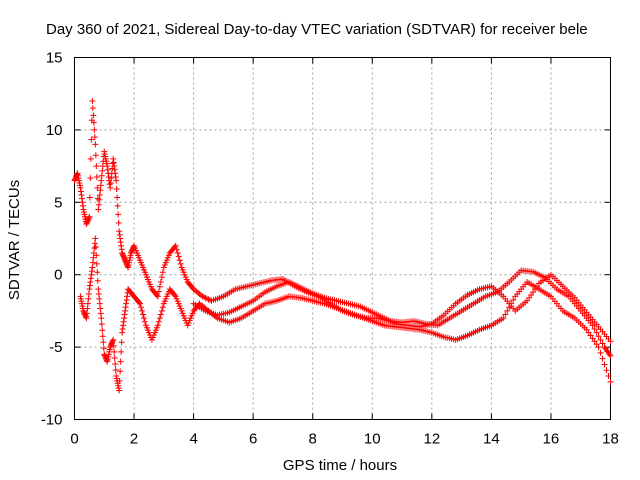 The image size is (640, 480). Describe the element at coordinates (58, 202) in the screenshot. I see `y-tick-label: 5` at that location.